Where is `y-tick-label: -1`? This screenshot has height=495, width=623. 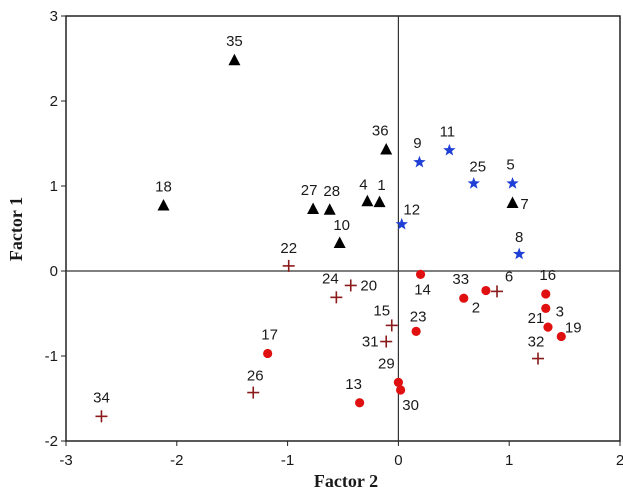
y-tick-label: -1 is located at coordinates (51, 356).